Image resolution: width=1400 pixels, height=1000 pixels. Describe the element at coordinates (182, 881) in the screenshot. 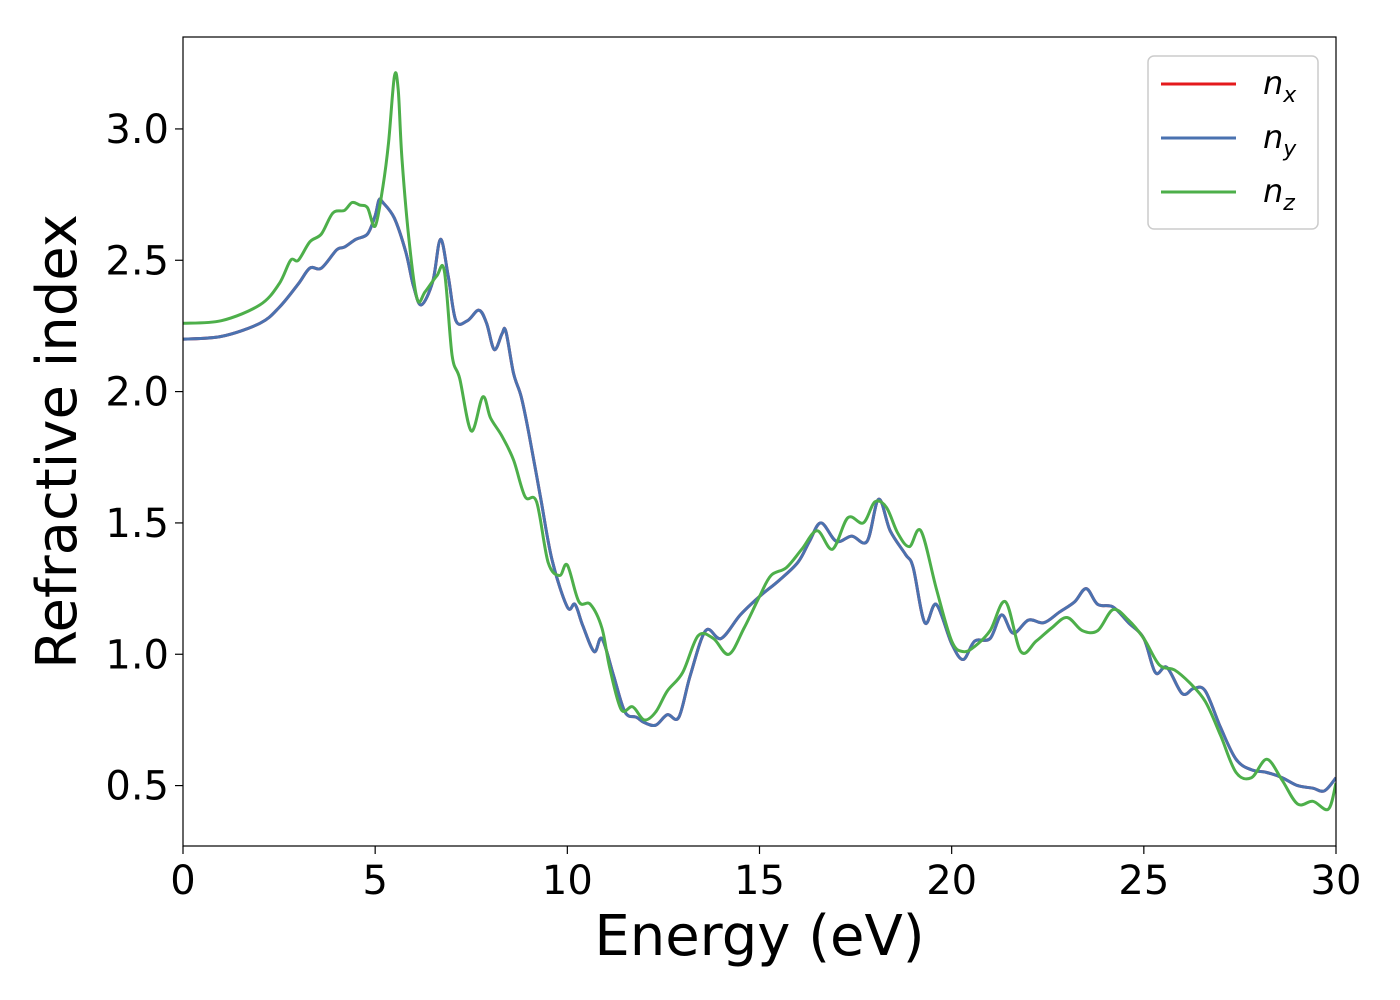

I see `x-tick-label: 0` at that location.